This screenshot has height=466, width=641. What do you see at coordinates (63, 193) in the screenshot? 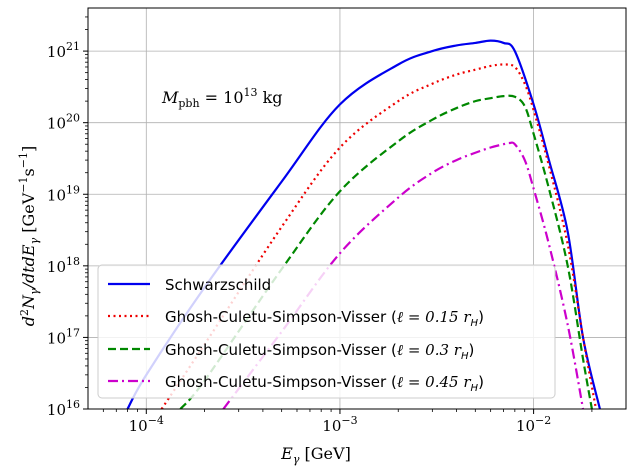
I see `y-tick-label: 1019` at bounding box center [63, 193].